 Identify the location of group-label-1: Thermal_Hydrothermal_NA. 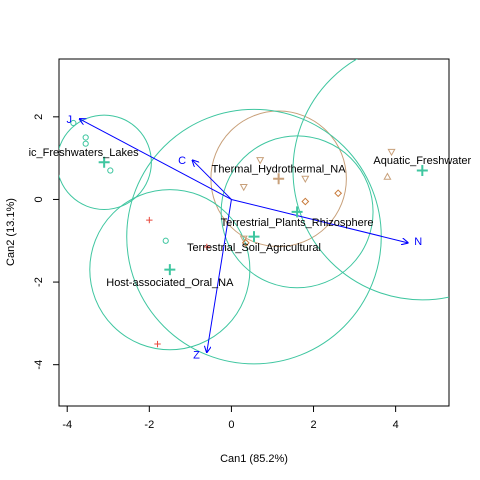
(279, 169).